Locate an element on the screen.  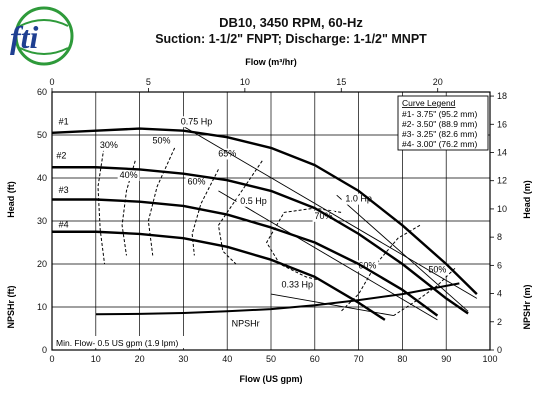
npshr-label: NPSHr is located at coordinates (246, 323).